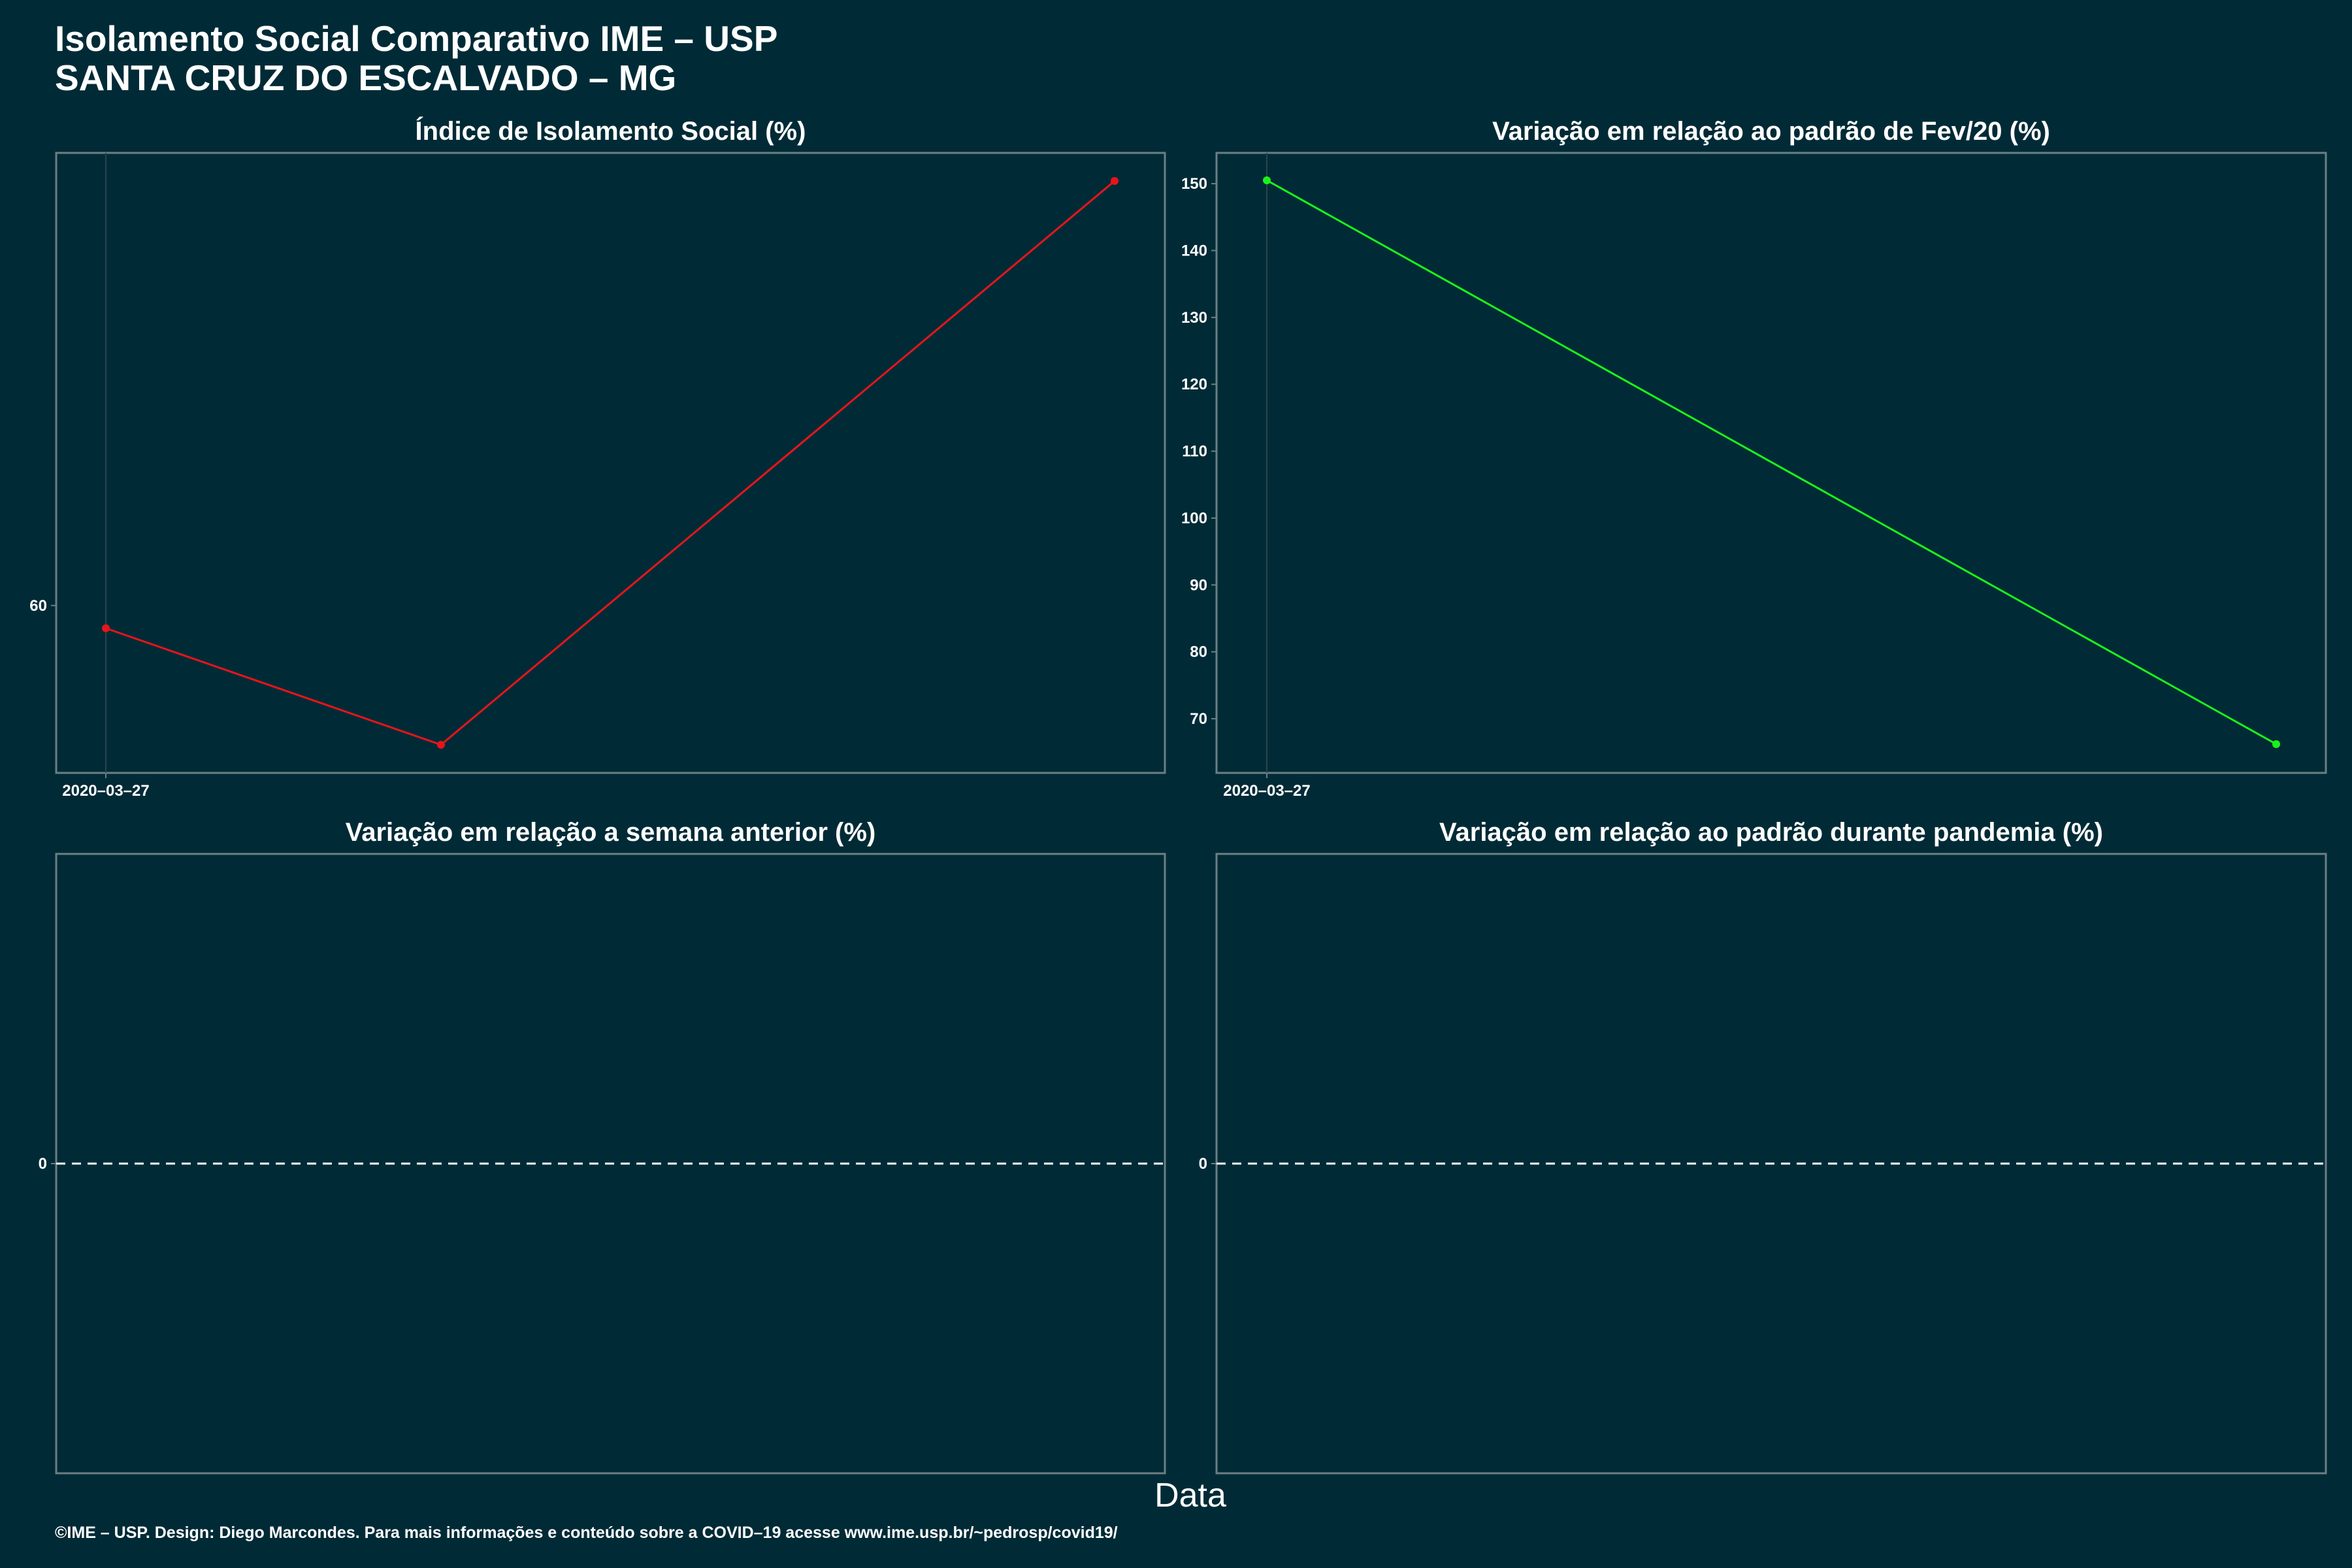 This screenshot has width=2352, height=1568. I want to click on y-tick-label: 130, so click(1194, 318).